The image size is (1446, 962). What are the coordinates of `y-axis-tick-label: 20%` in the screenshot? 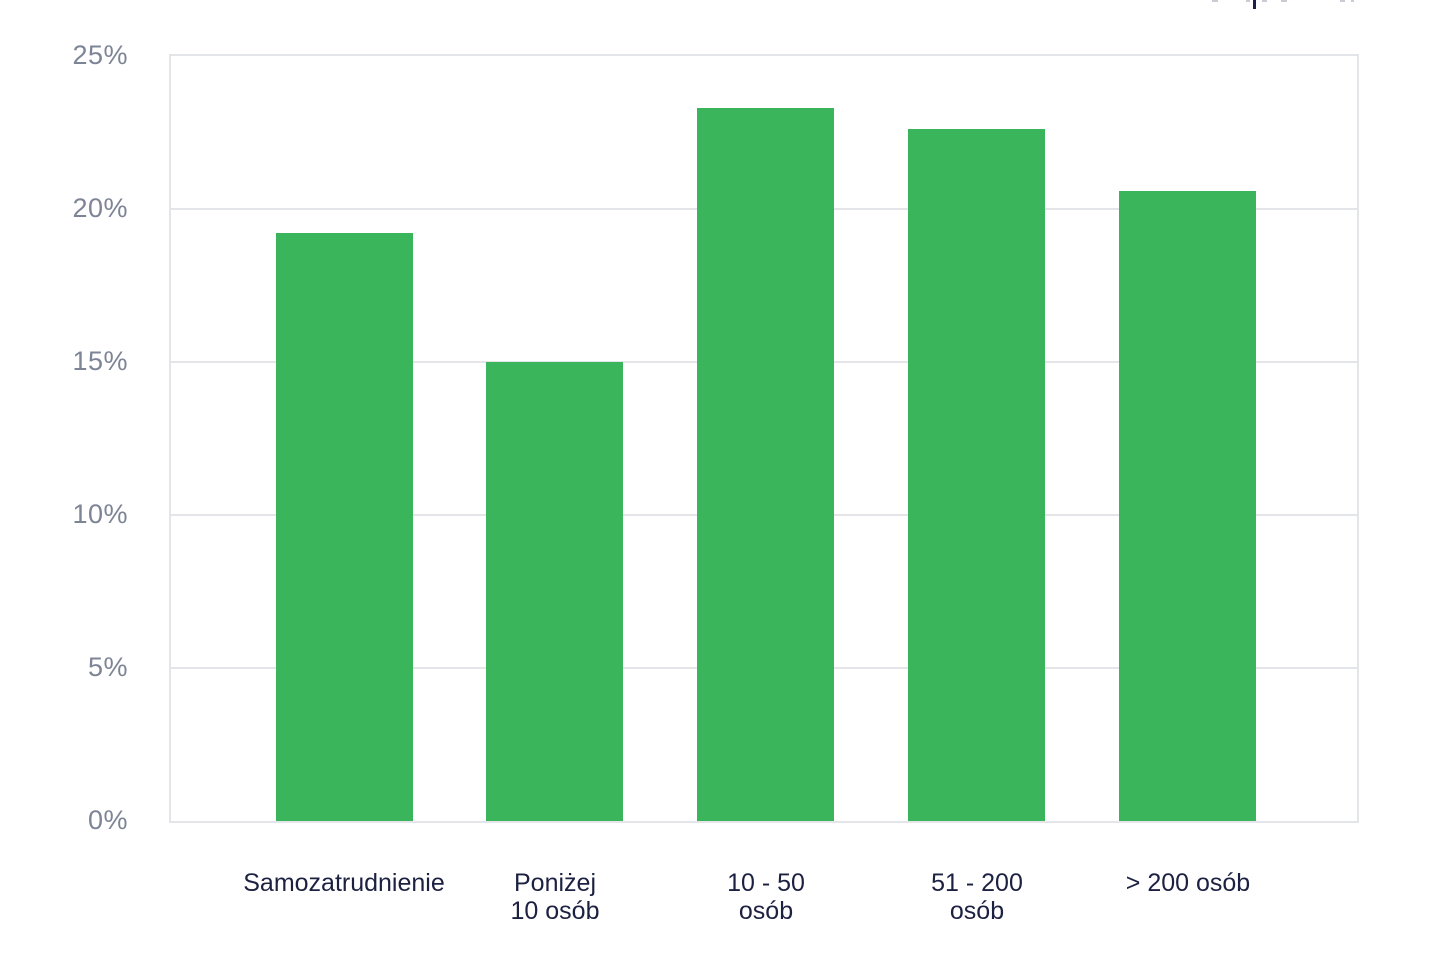 It's located at (100, 208).